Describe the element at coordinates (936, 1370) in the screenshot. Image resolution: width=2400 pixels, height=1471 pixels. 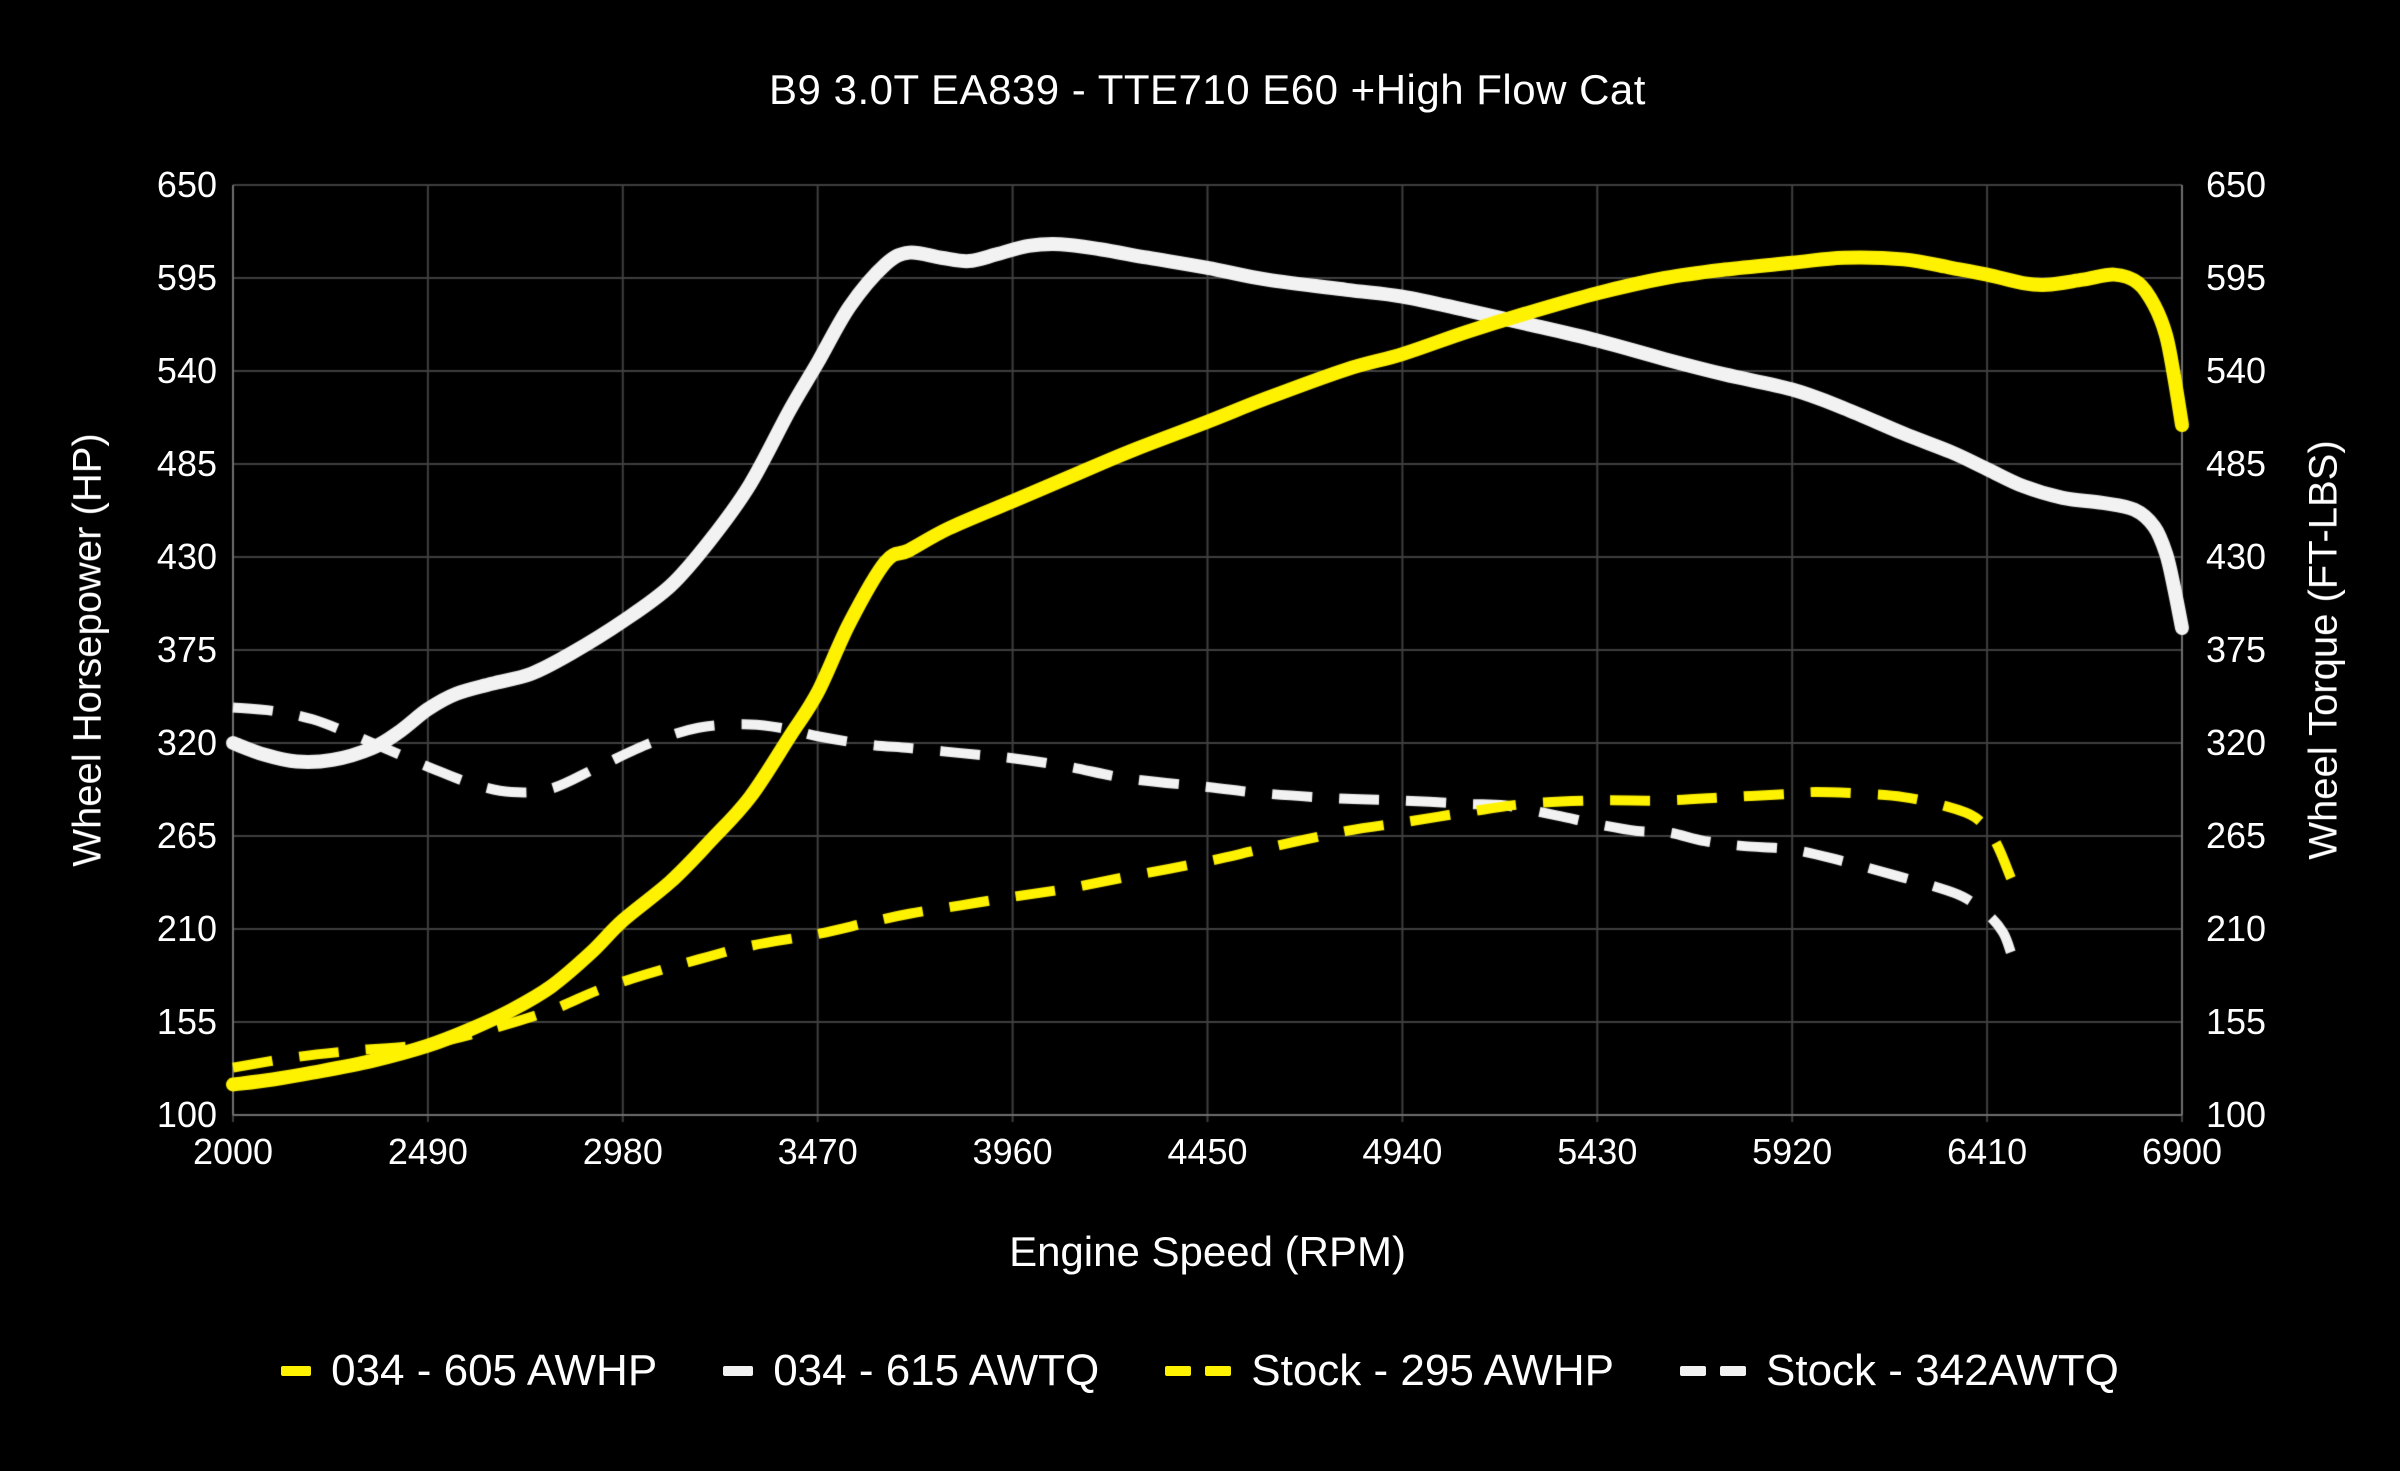
I see `legend-label: 034 - 615 AWTQ` at that location.